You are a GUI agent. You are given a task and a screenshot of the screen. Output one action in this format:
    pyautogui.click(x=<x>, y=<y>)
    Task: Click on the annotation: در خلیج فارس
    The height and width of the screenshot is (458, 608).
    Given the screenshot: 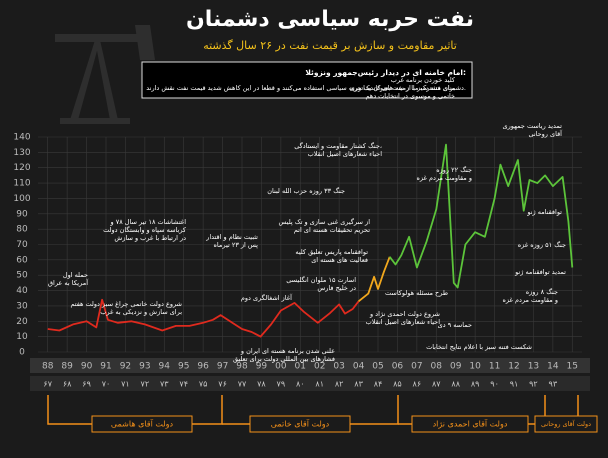 What is the action you would take?
    pyautogui.click(x=336, y=288)
    